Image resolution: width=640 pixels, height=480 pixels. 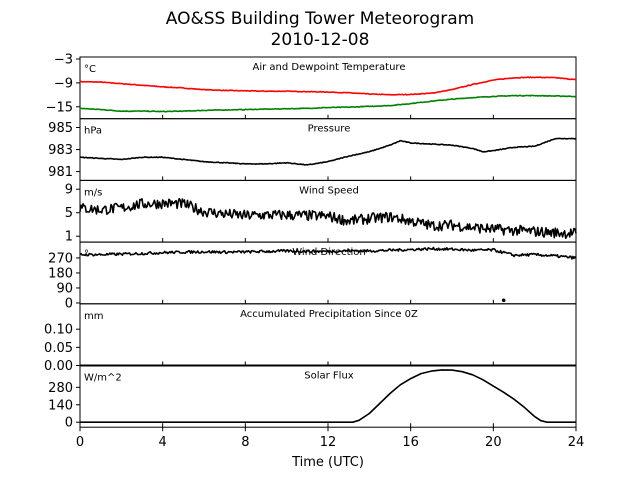 I want to click on panel-title: Wind Speed, so click(x=329, y=190).